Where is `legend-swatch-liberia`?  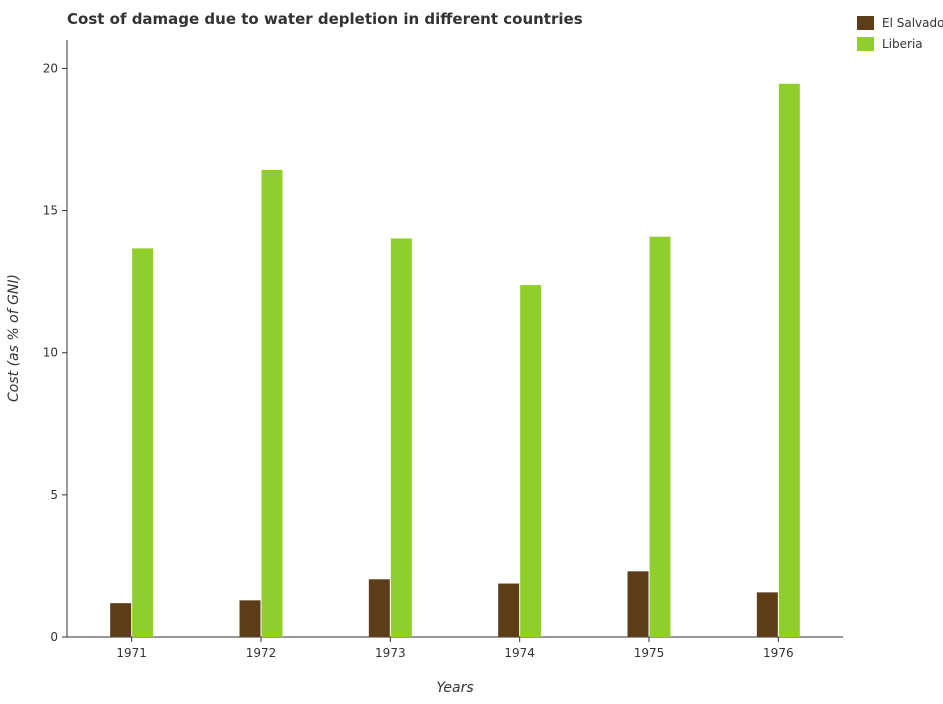 legend-swatch-liberia is located at coordinates (865, 44).